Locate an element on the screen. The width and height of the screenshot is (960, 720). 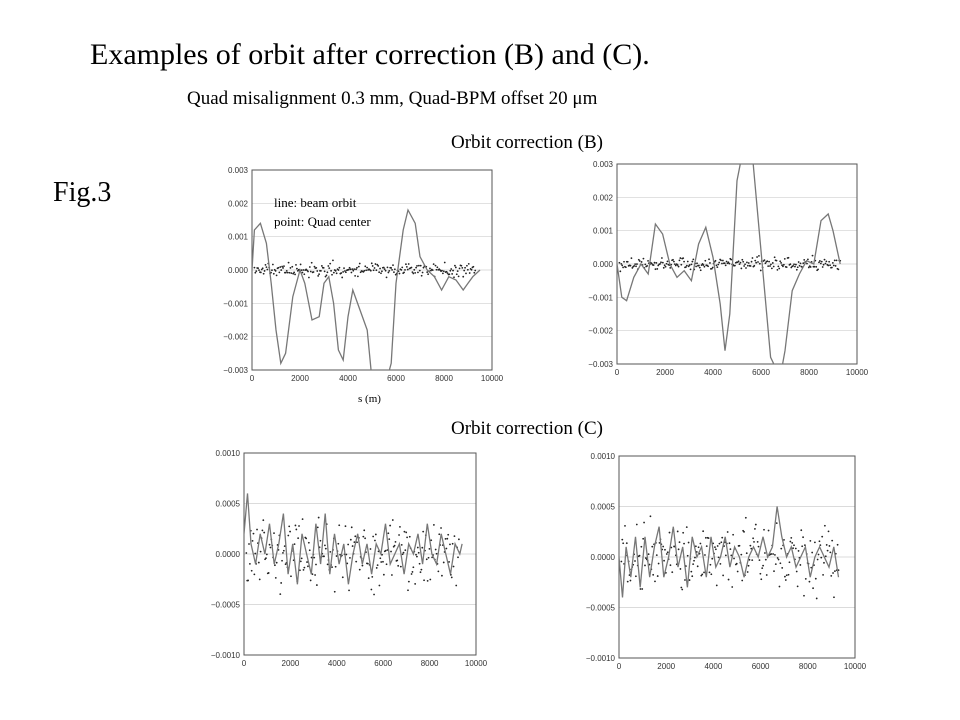
y-tick-label: −0.003 is located at coordinates (600, 364).